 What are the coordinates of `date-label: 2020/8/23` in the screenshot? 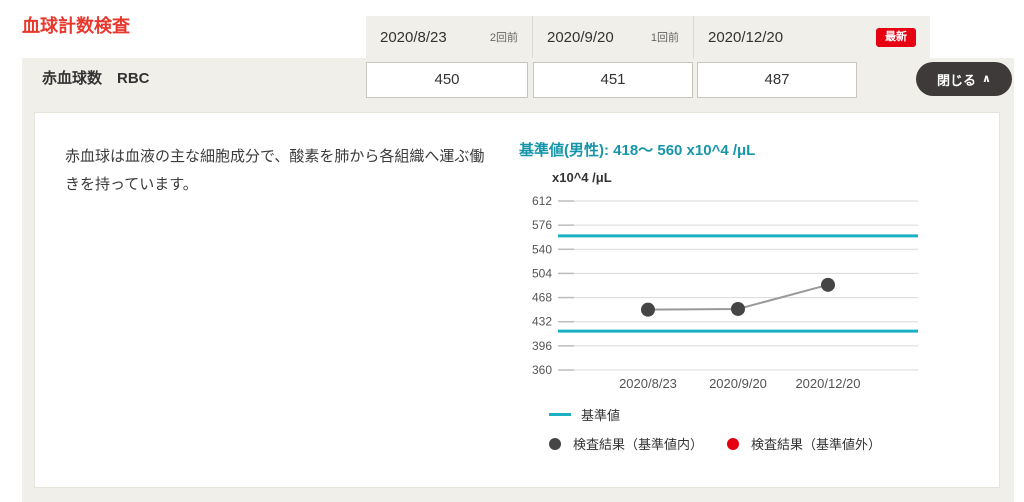 It's located at (413, 37).